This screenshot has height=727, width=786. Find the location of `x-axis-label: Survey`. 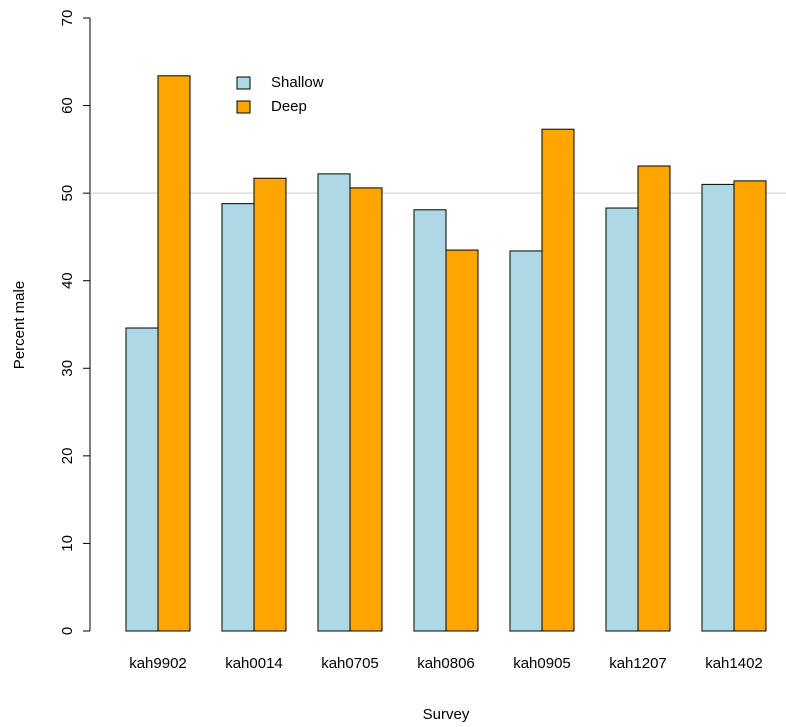

x-axis-label: Survey is located at coordinates (446, 714).